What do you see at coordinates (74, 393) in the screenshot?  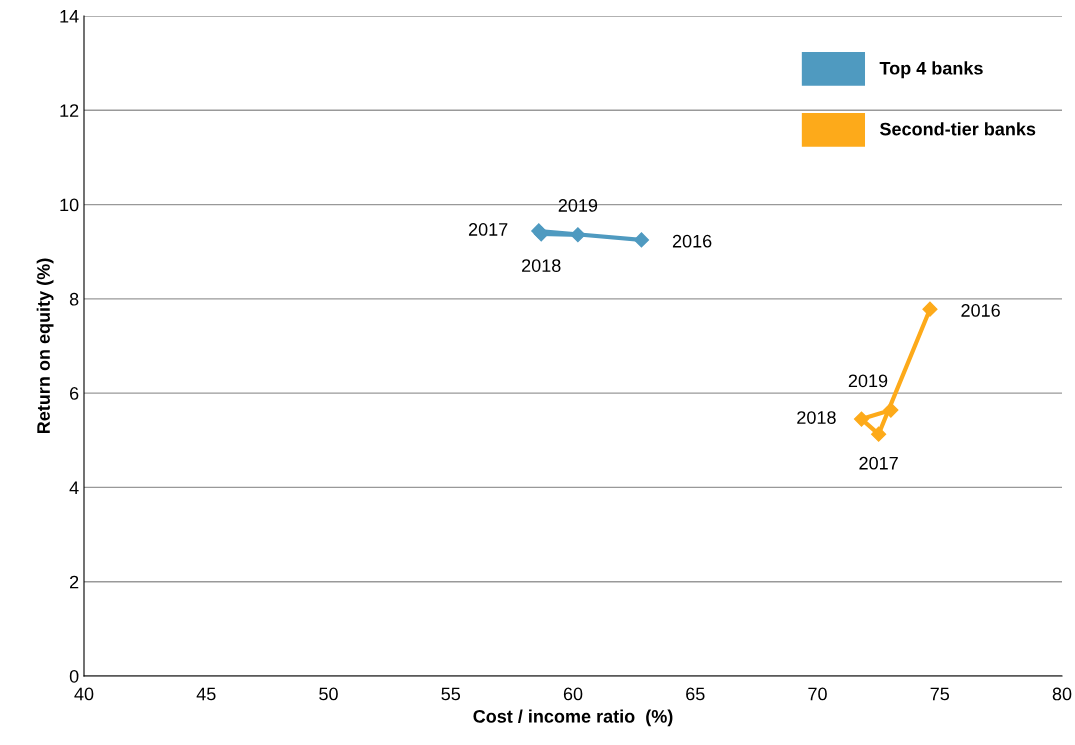 I see `y-tick-label: 6` at bounding box center [74, 393].